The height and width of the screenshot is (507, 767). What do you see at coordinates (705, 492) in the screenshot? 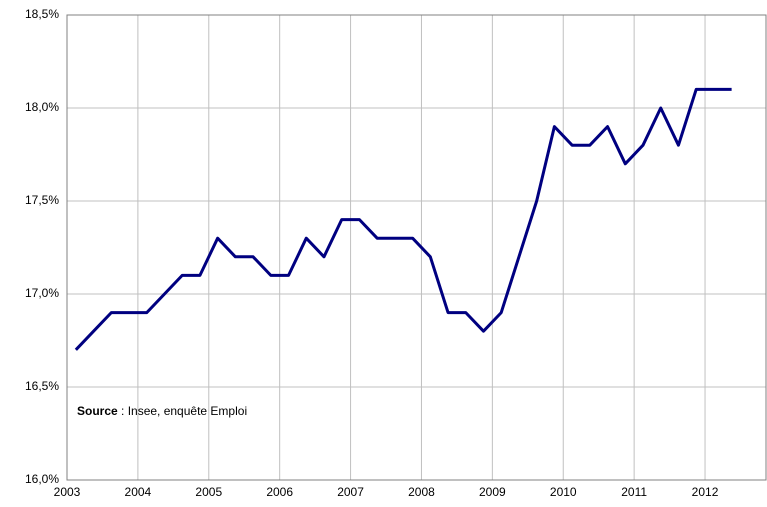
I see `x-tick-label: 2012` at bounding box center [705, 492].